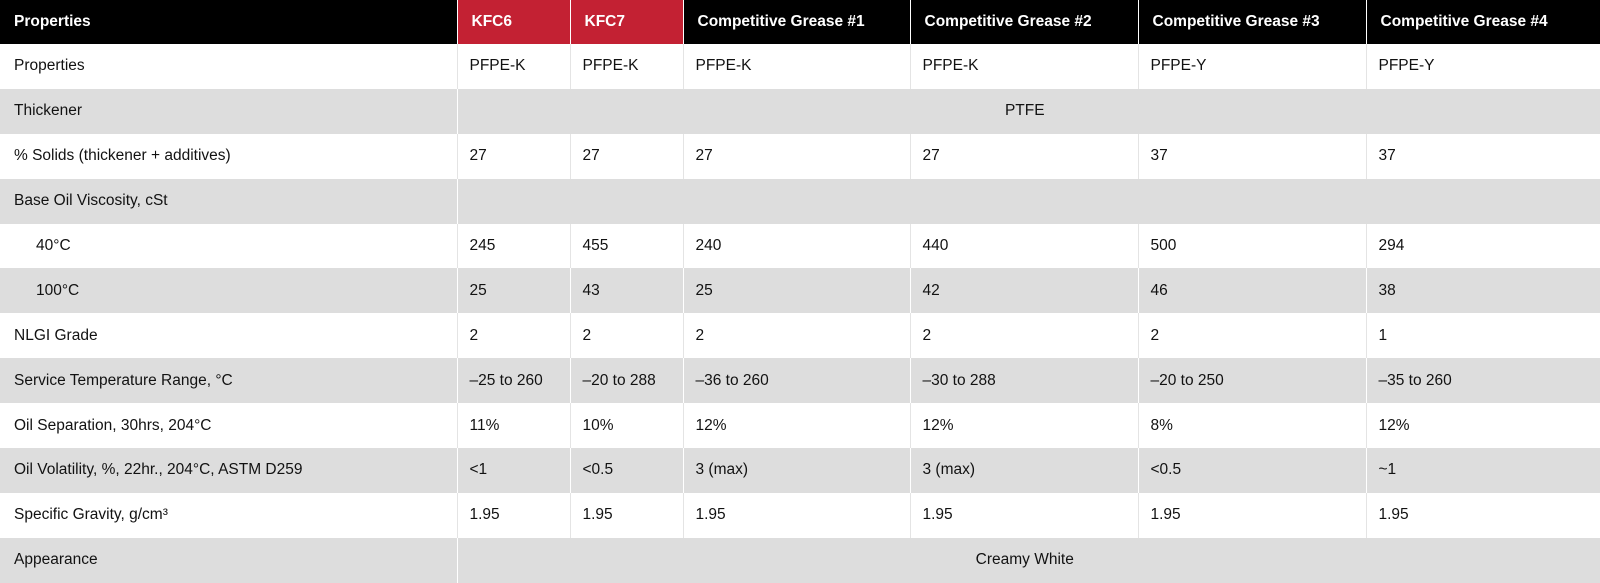  Describe the element at coordinates (1482, 22) in the screenshot. I see `column-header-competitive-grease-4: Competitive Grease #4` at that location.